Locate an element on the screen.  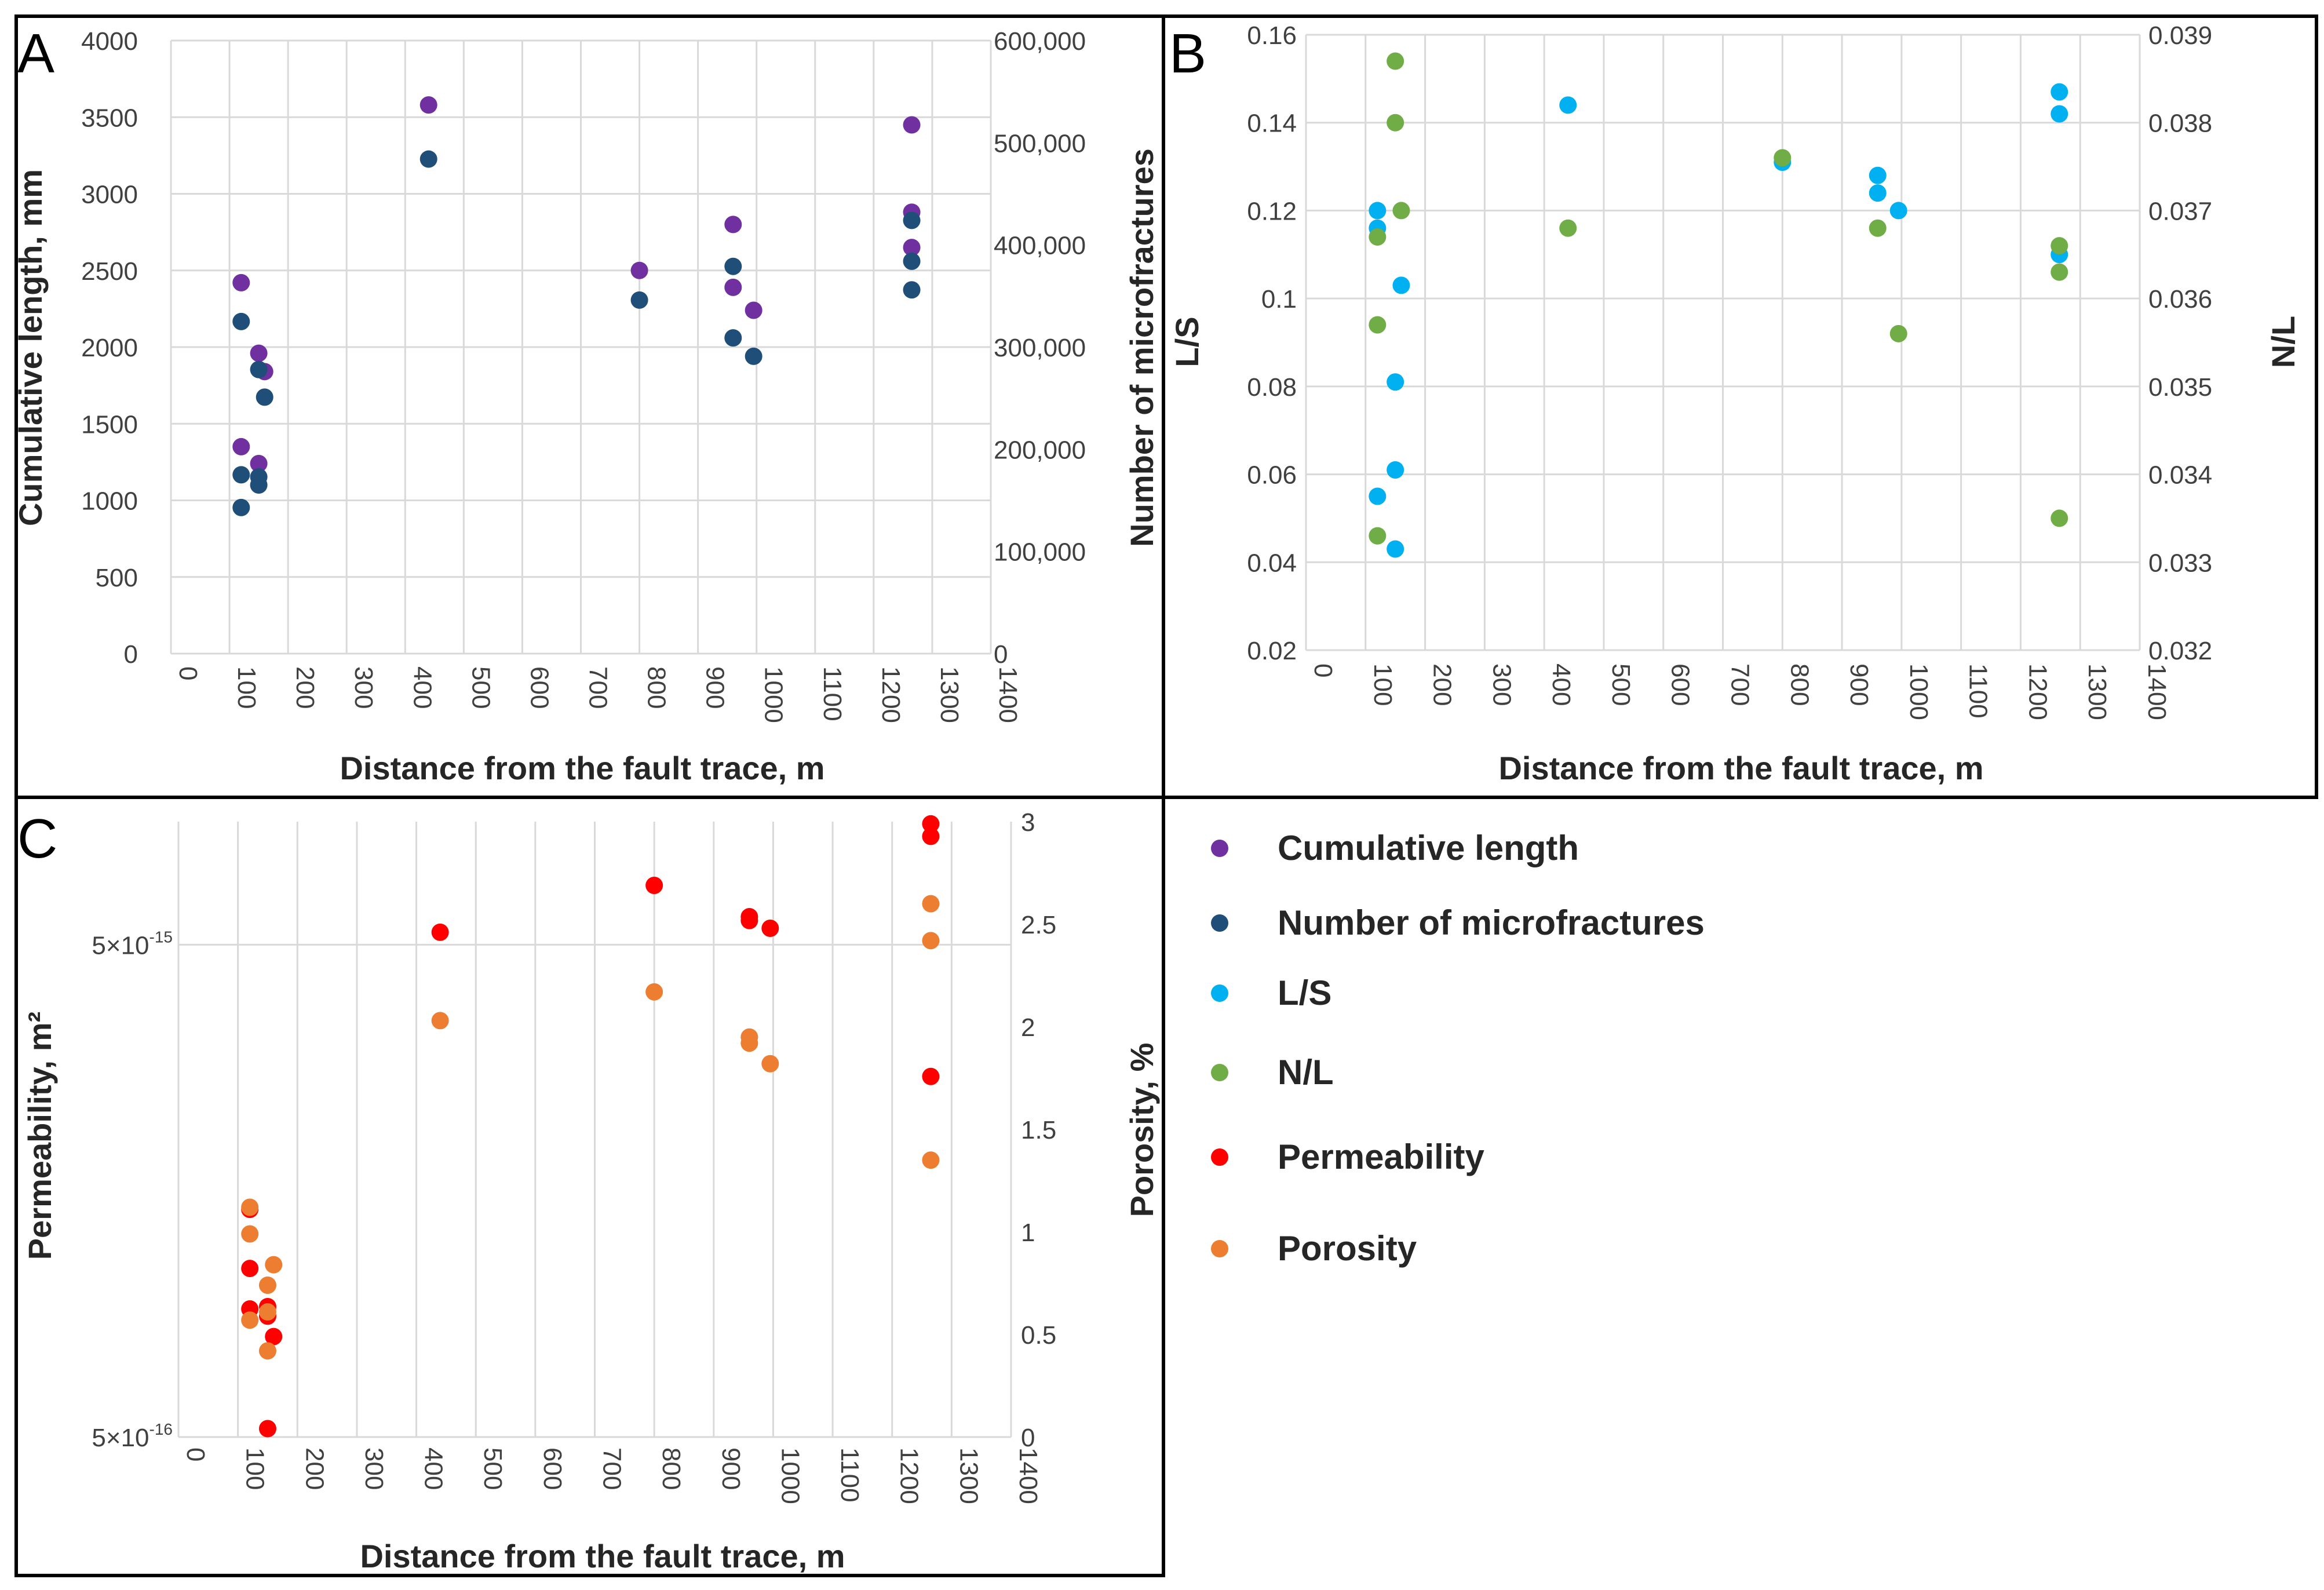
legend-marker-permeability is located at coordinates (1219, 1157).